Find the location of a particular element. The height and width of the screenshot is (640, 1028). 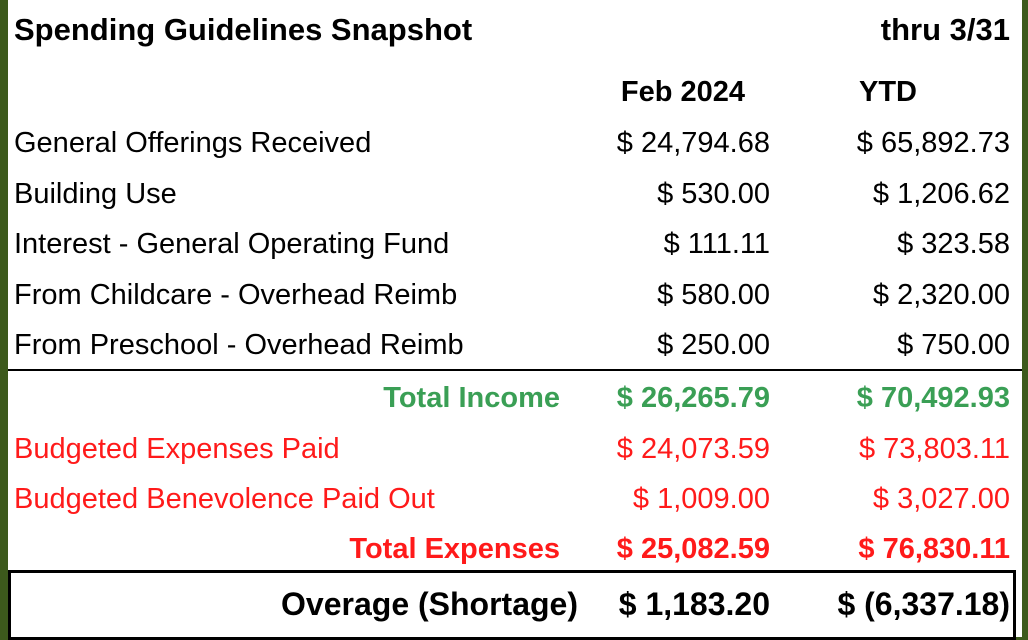

row-label: Building Use is located at coordinates (95, 193).